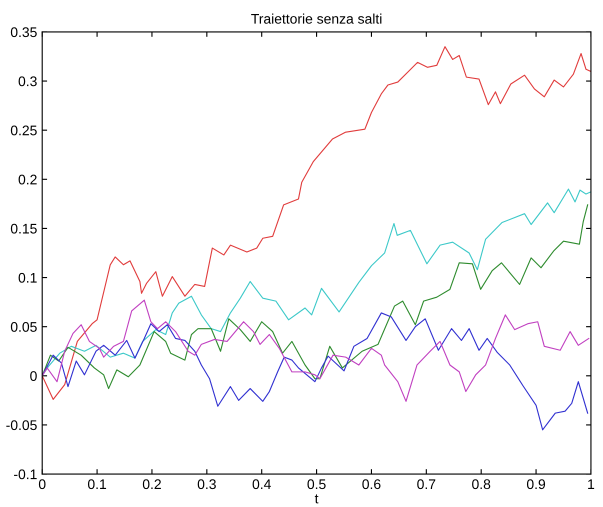 This screenshot has height=507, width=603. What do you see at coordinates (23, 229) in the screenshot?
I see `y-tick-label: 0.15` at bounding box center [23, 229].